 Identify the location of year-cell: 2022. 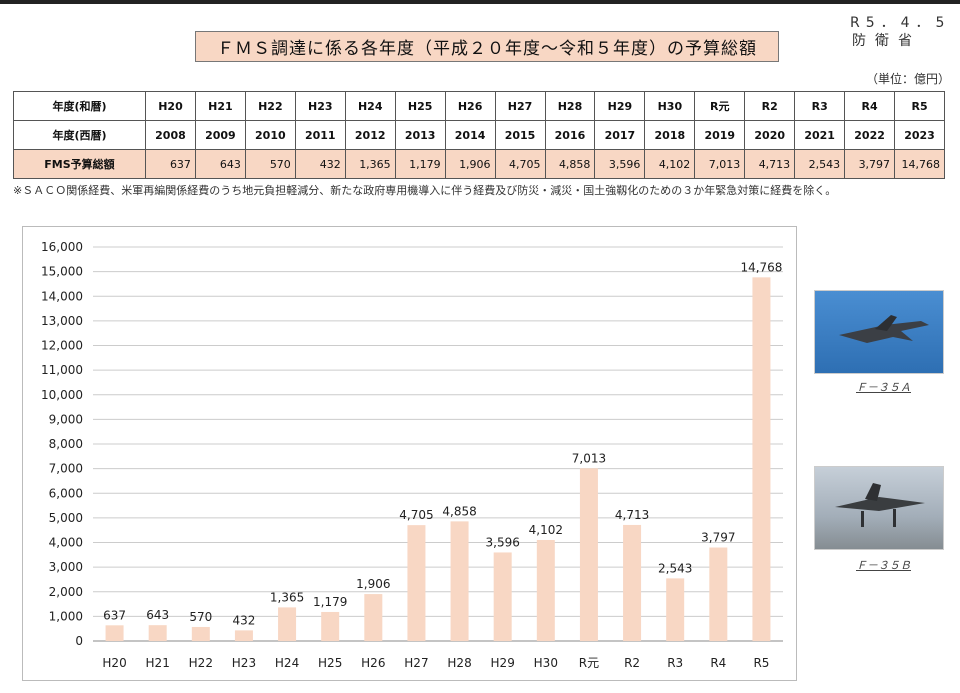
(870, 135).